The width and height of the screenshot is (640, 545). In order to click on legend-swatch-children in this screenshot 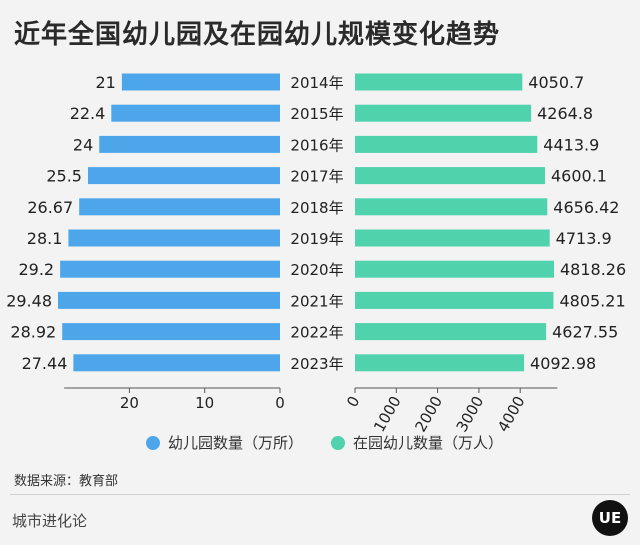, I will do `click(338, 442)`.